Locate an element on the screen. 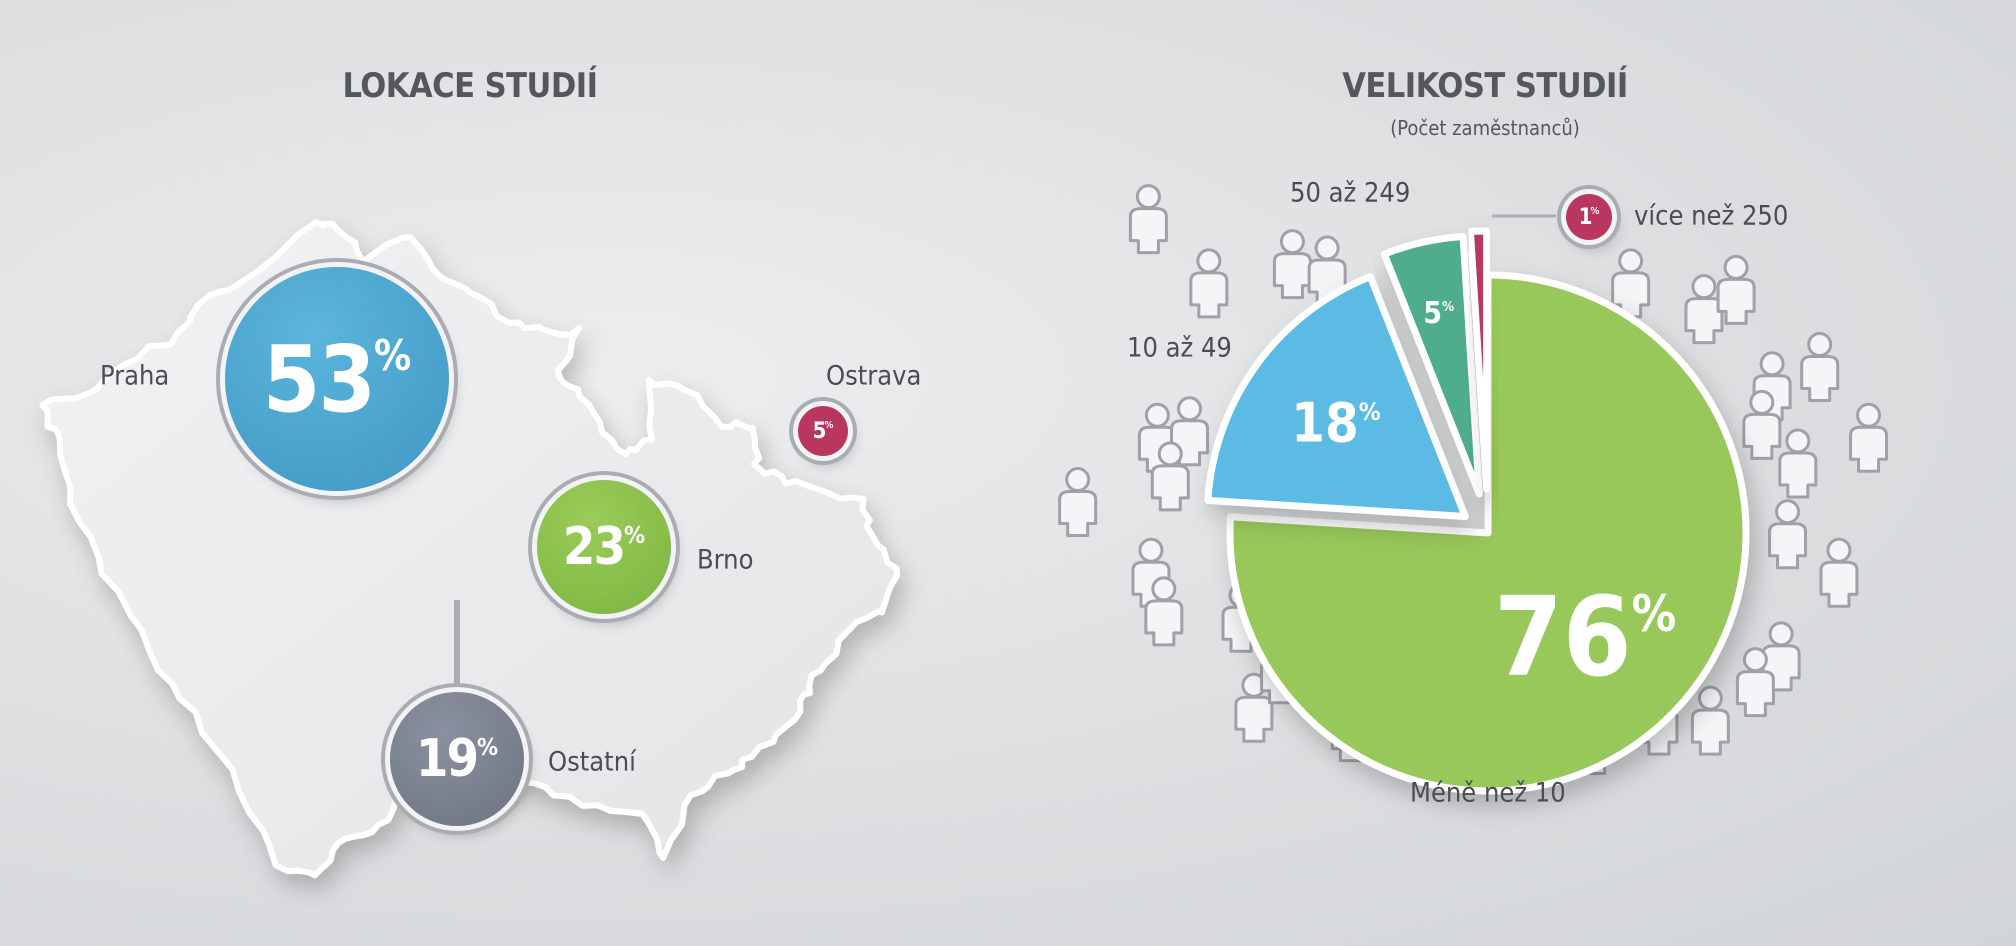  value-praha: 53% is located at coordinates (337, 379).